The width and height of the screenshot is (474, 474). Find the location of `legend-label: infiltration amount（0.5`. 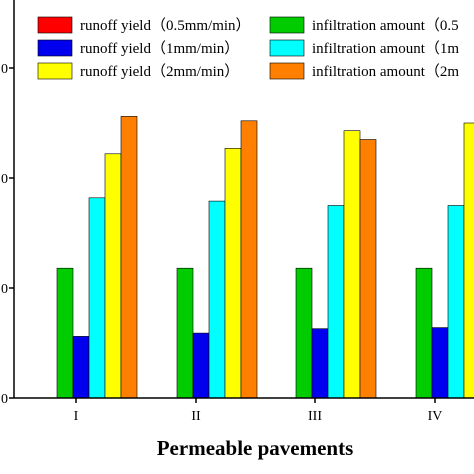

legend-label: infiltration amount（0.5 is located at coordinates (385, 25).